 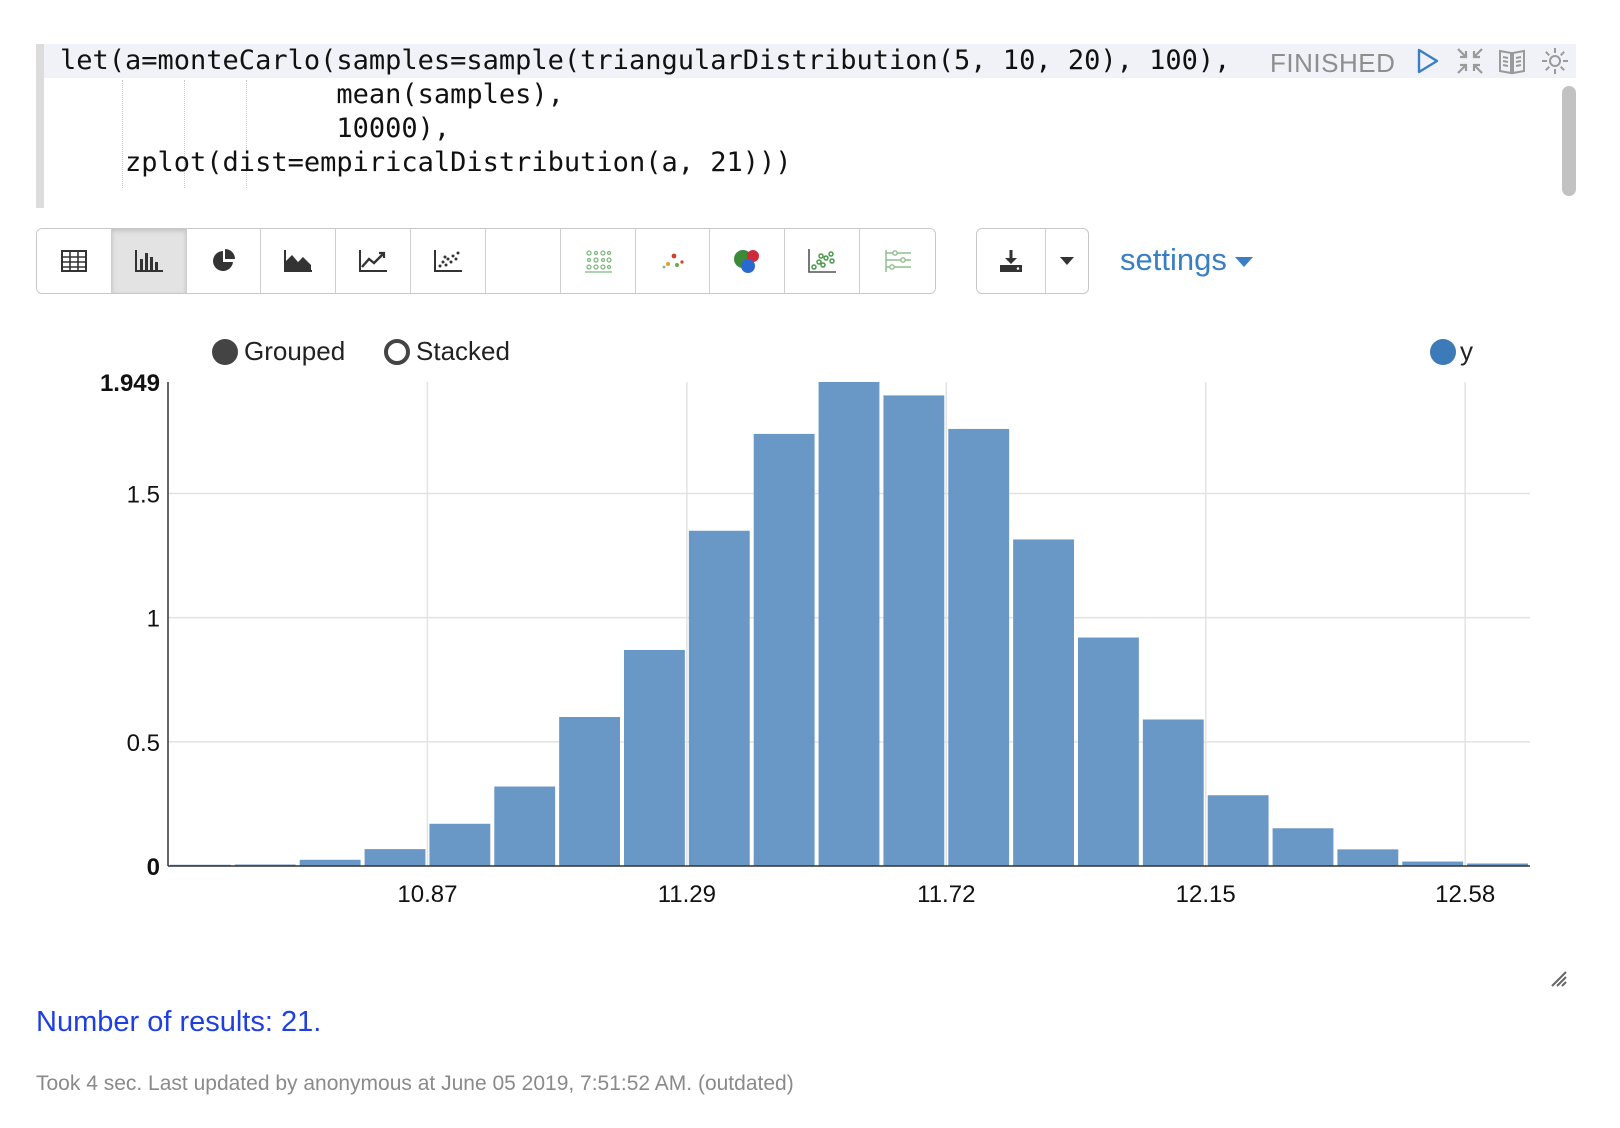 What do you see at coordinates (225, 351) in the screenshot?
I see `radio-on-icon` at bounding box center [225, 351].